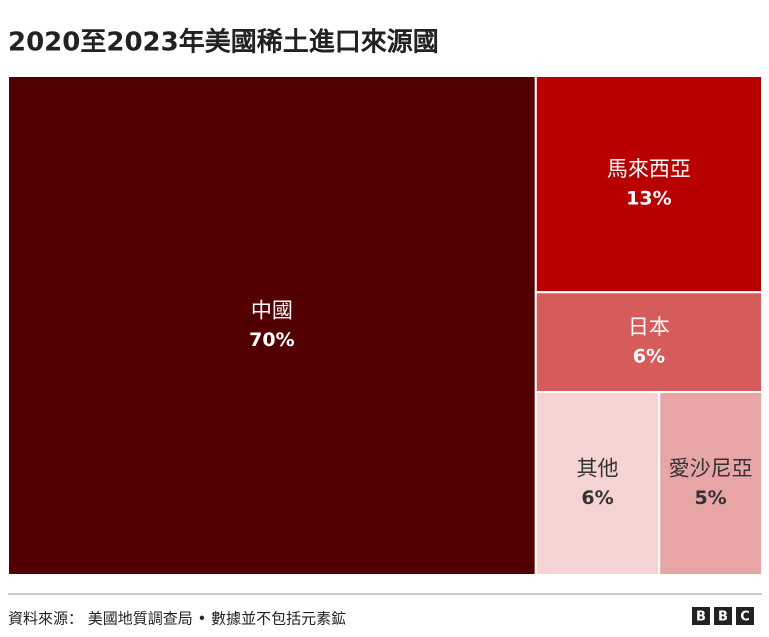 This screenshot has width=769, height=637. I want to click on logo: B B C, so click(723, 616).